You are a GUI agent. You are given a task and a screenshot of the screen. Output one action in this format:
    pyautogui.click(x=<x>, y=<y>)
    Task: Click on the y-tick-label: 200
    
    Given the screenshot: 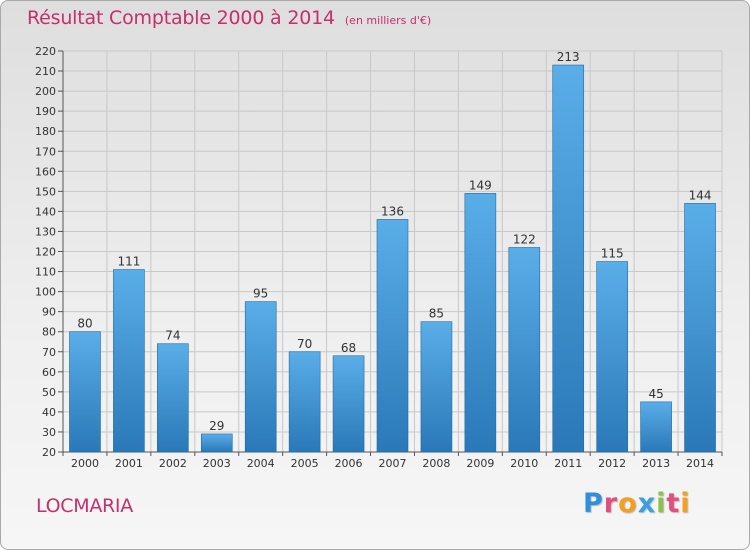 What is the action you would take?
    pyautogui.click(x=45, y=91)
    